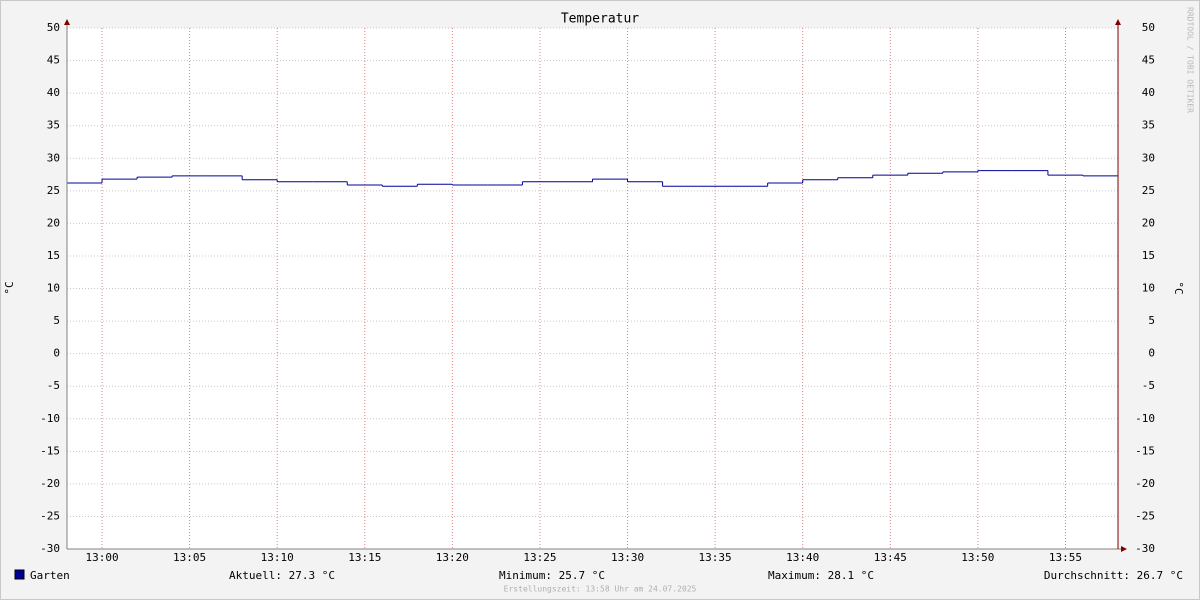  Describe the element at coordinates (452, 557) in the screenshot. I see `x-tick-label: 13:20` at that location.